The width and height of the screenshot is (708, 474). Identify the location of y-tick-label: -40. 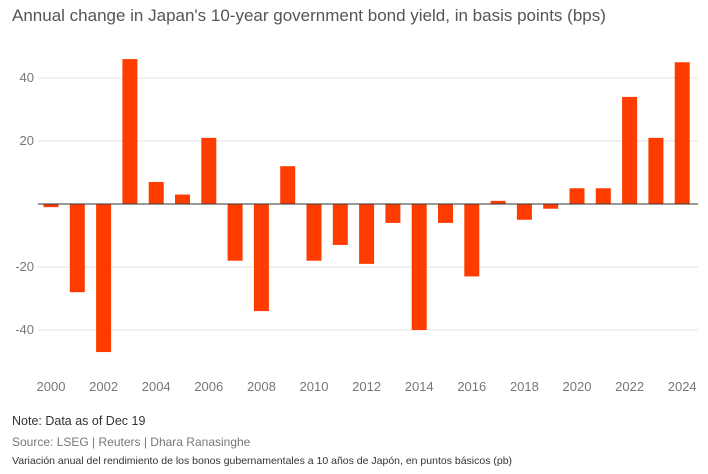
(24, 329).